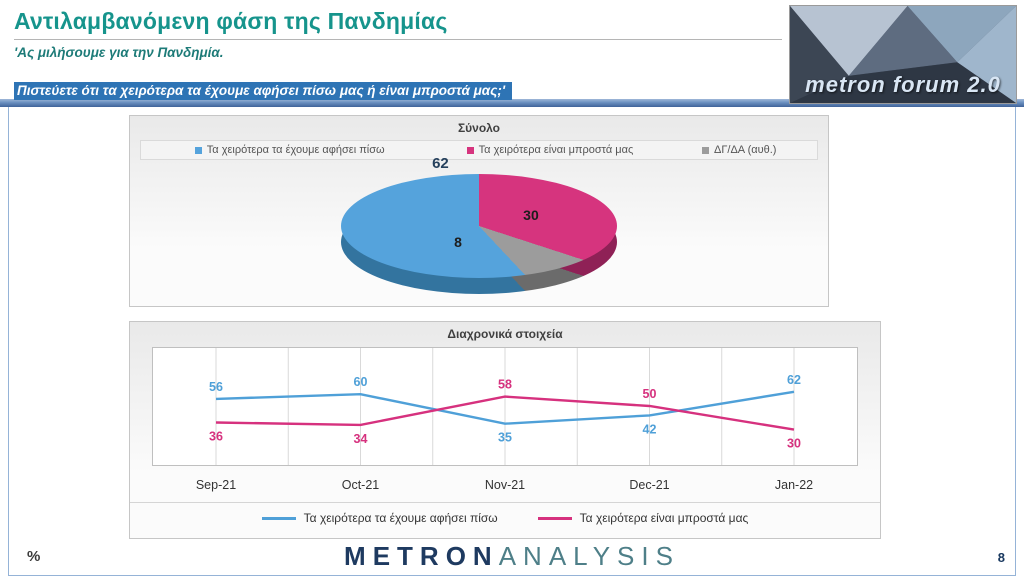 The height and width of the screenshot is (582, 1024). Describe the element at coordinates (505, 334) in the screenshot. I see `line-panel-title: Διαχρονικά στοιχεία` at that location.